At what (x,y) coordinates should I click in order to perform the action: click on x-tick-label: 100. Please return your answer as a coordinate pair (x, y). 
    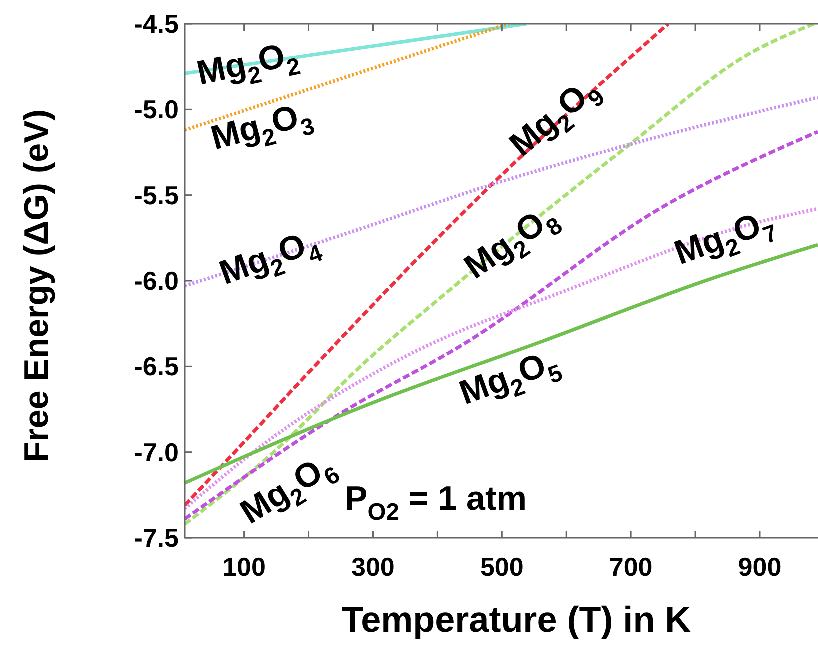
    Looking at the image, I should click on (244, 567).